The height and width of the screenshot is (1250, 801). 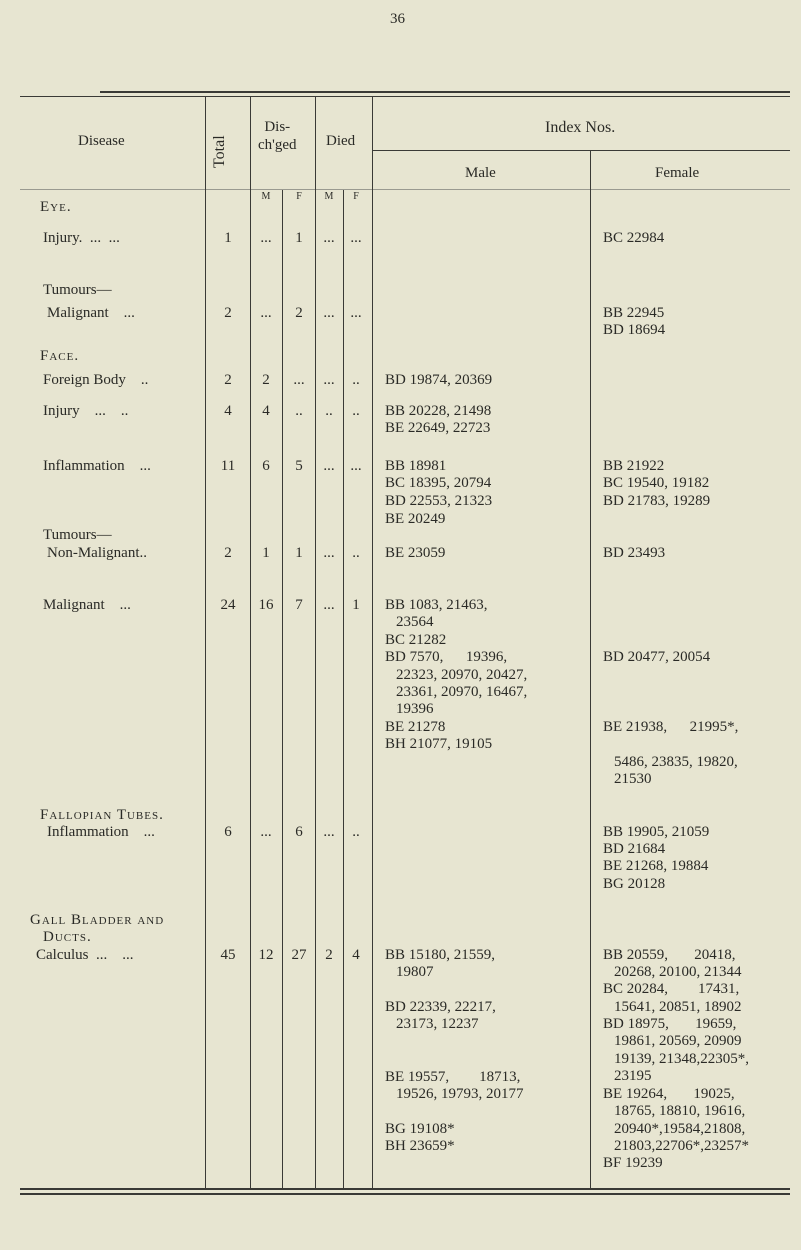 What do you see at coordinates (415, 622) in the screenshot?
I see `male-index: 23564` at bounding box center [415, 622].